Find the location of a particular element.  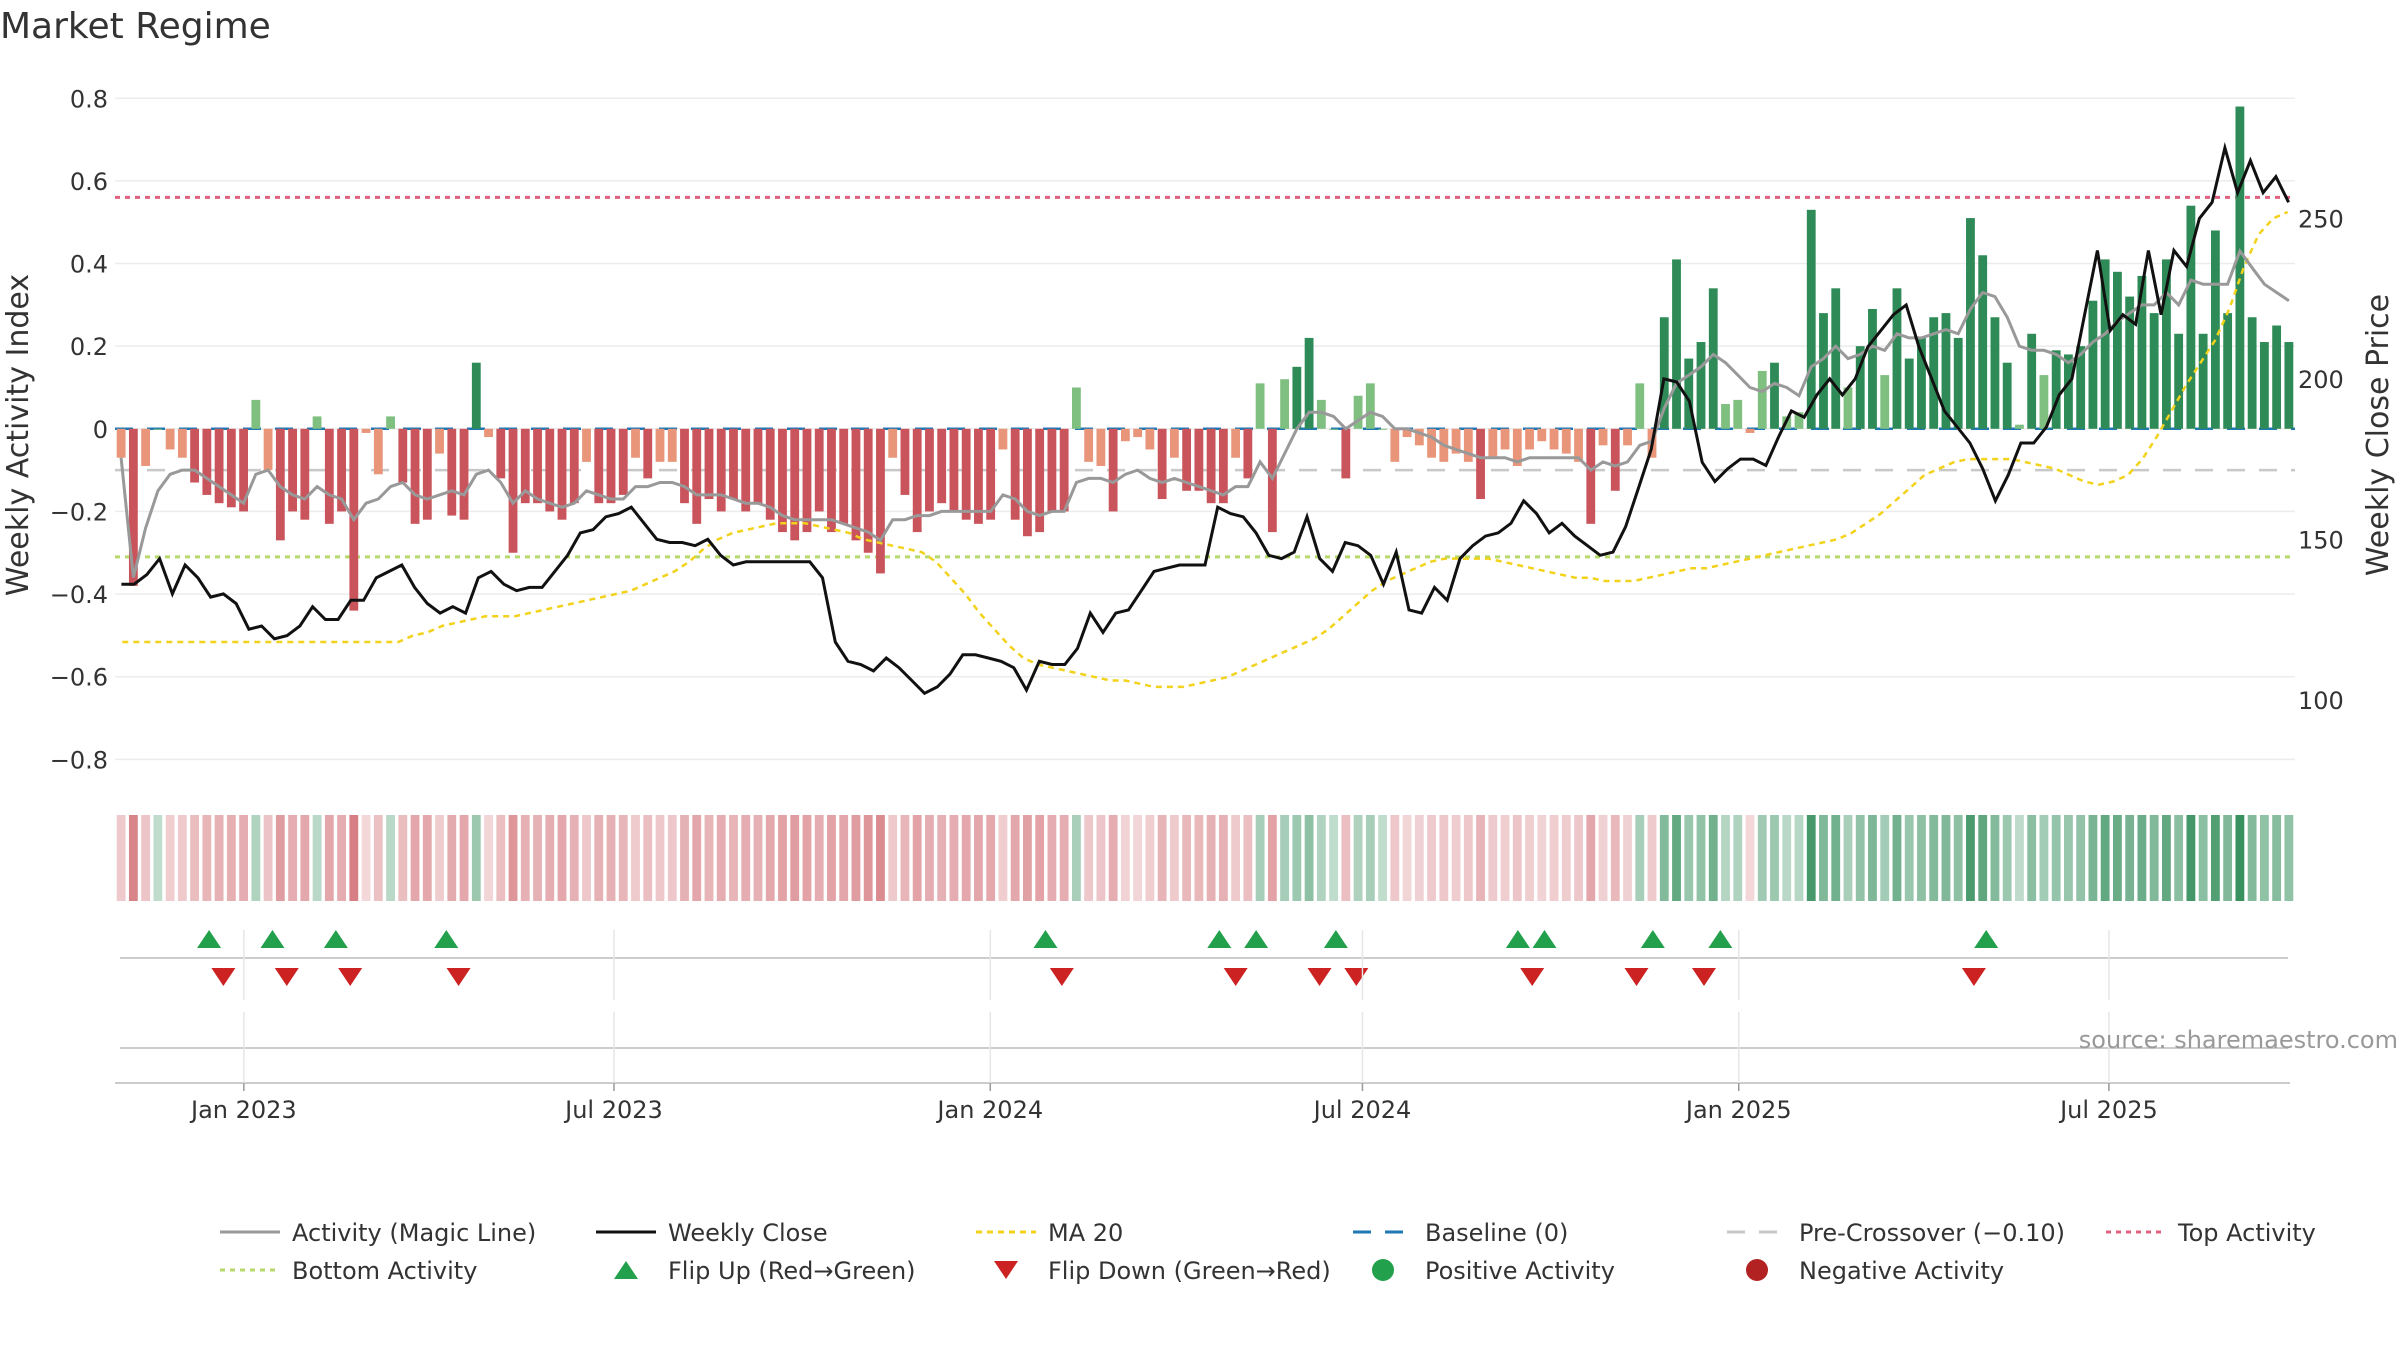

legend-label: Bottom Activity is located at coordinates (384, 1271).